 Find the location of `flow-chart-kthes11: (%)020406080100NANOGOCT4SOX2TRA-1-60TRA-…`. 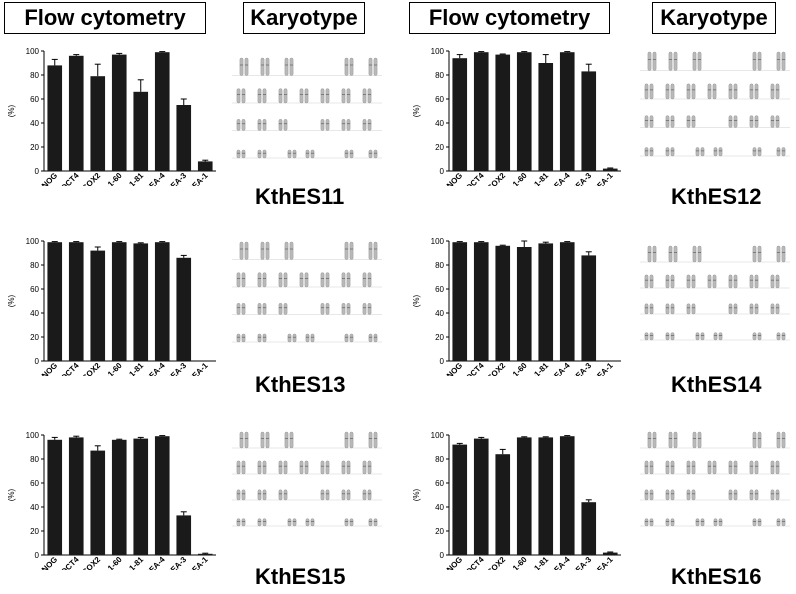

flow-chart-kthes11: (%)020406080100NANOGOCT4SOX2TRA-1-60TRA-… is located at coordinates (111, 116).